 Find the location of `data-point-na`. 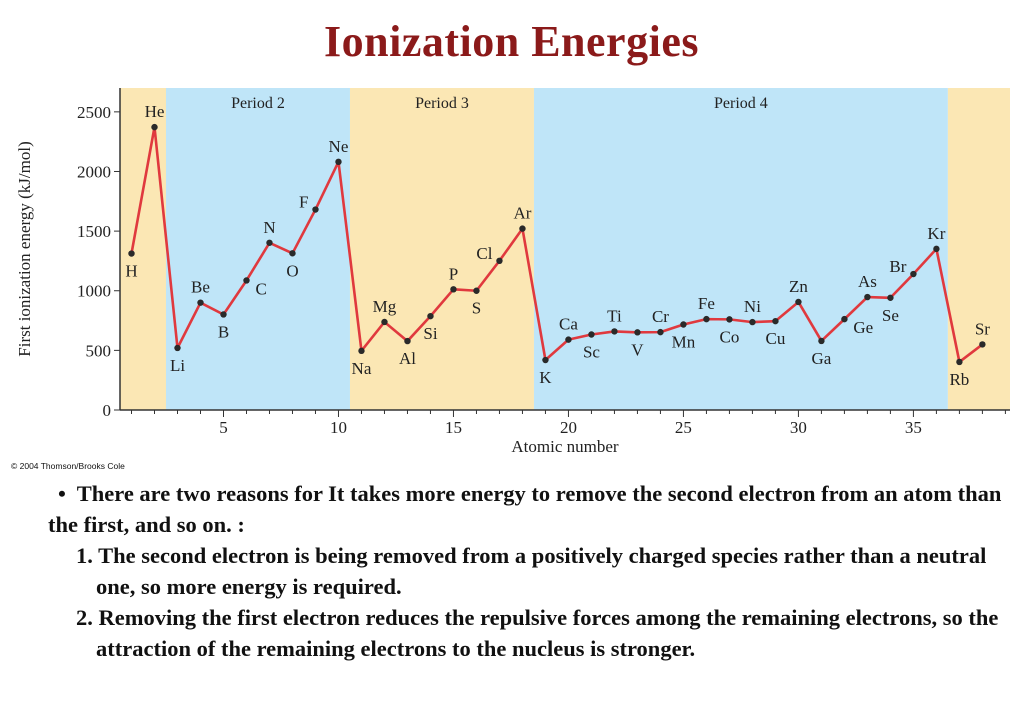

data-point-na is located at coordinates (361, 351).